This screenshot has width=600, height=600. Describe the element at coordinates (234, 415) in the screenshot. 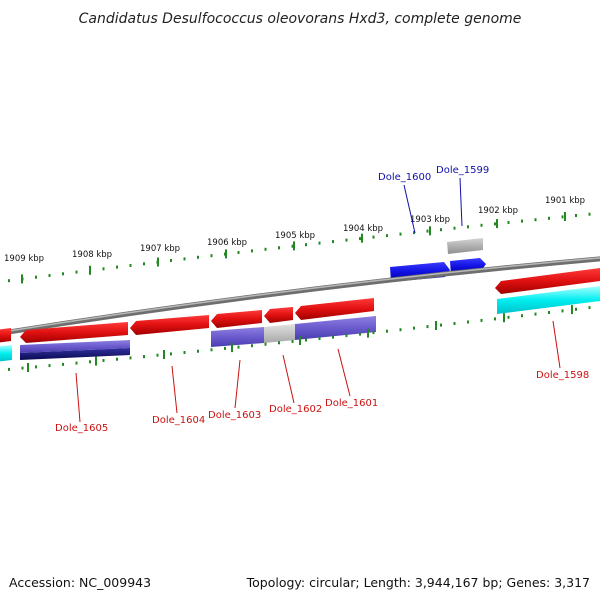

I see `gene-label-dole-1603: Dole_1603` at that location.